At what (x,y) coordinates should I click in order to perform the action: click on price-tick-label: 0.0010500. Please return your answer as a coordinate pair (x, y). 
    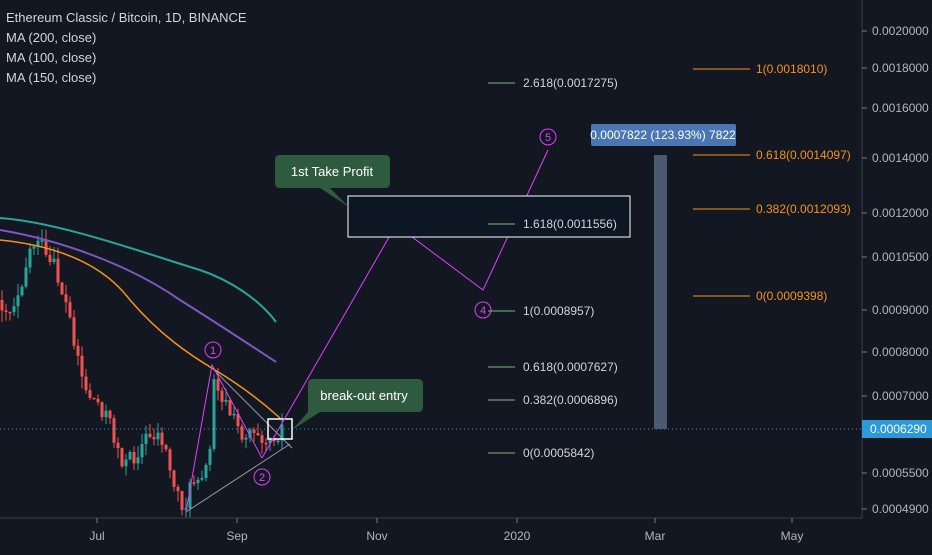
    Looking at the image, I should click on (900, 257).